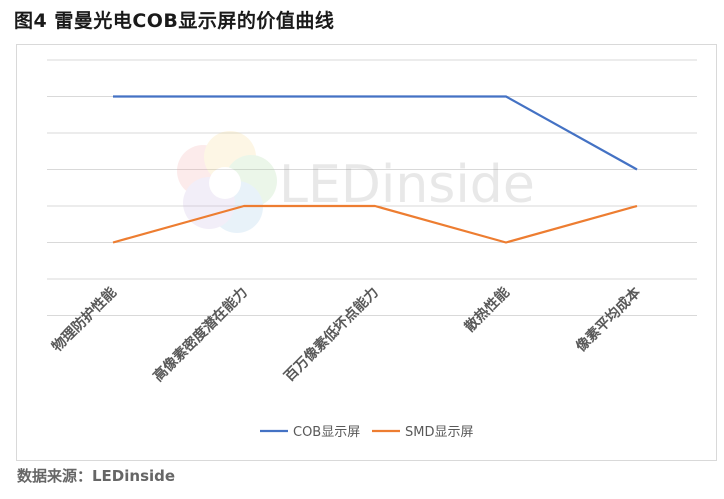 This screenshot has width=724, height=499. Describe the element at coordinates (356, 182) in the screenshot. I see `ledinside-watermark: LEDinside` at that location.